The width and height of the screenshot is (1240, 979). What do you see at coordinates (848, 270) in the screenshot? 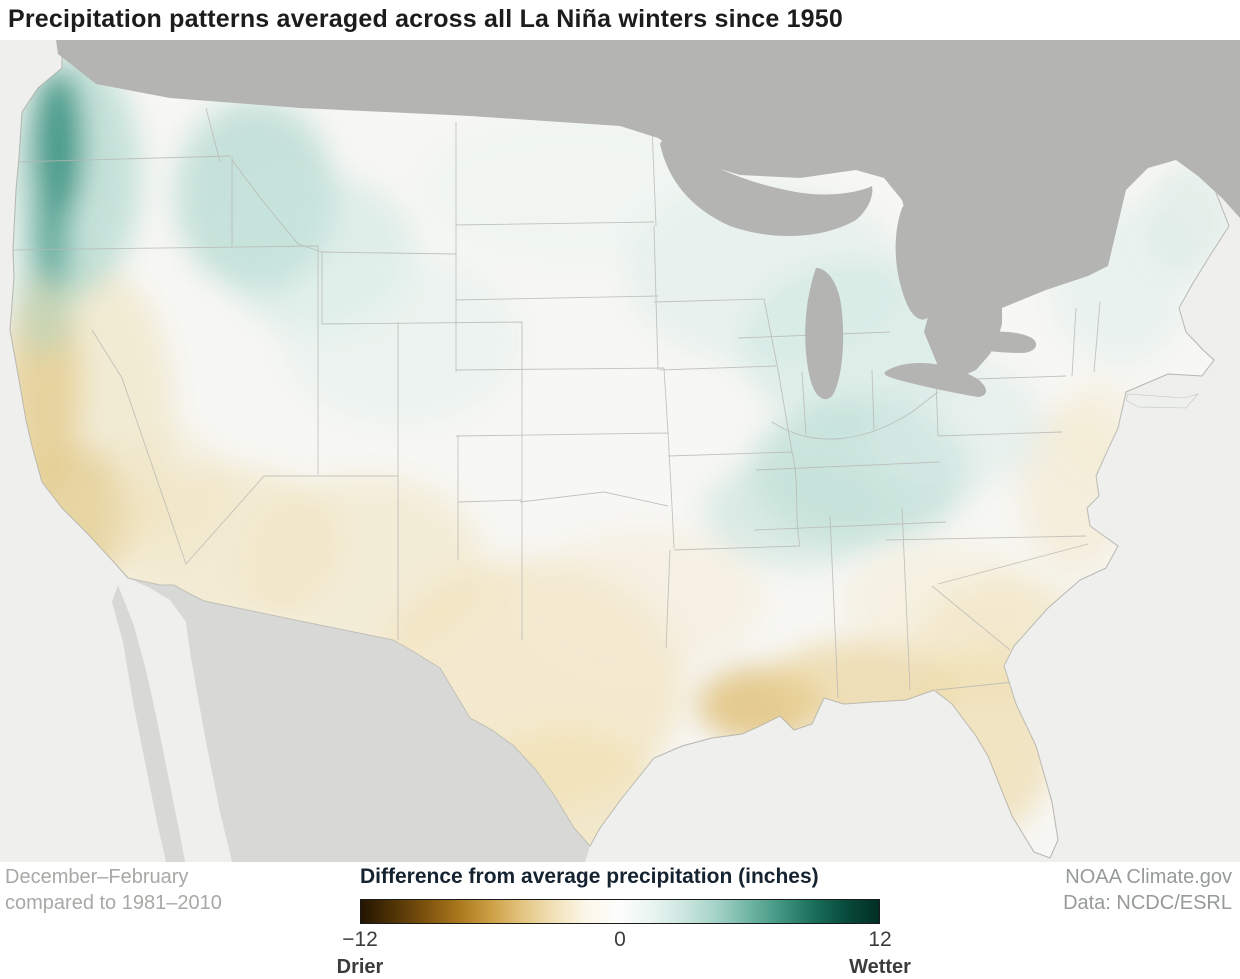
I see `great-lakes` at bounding box center [848, 270].